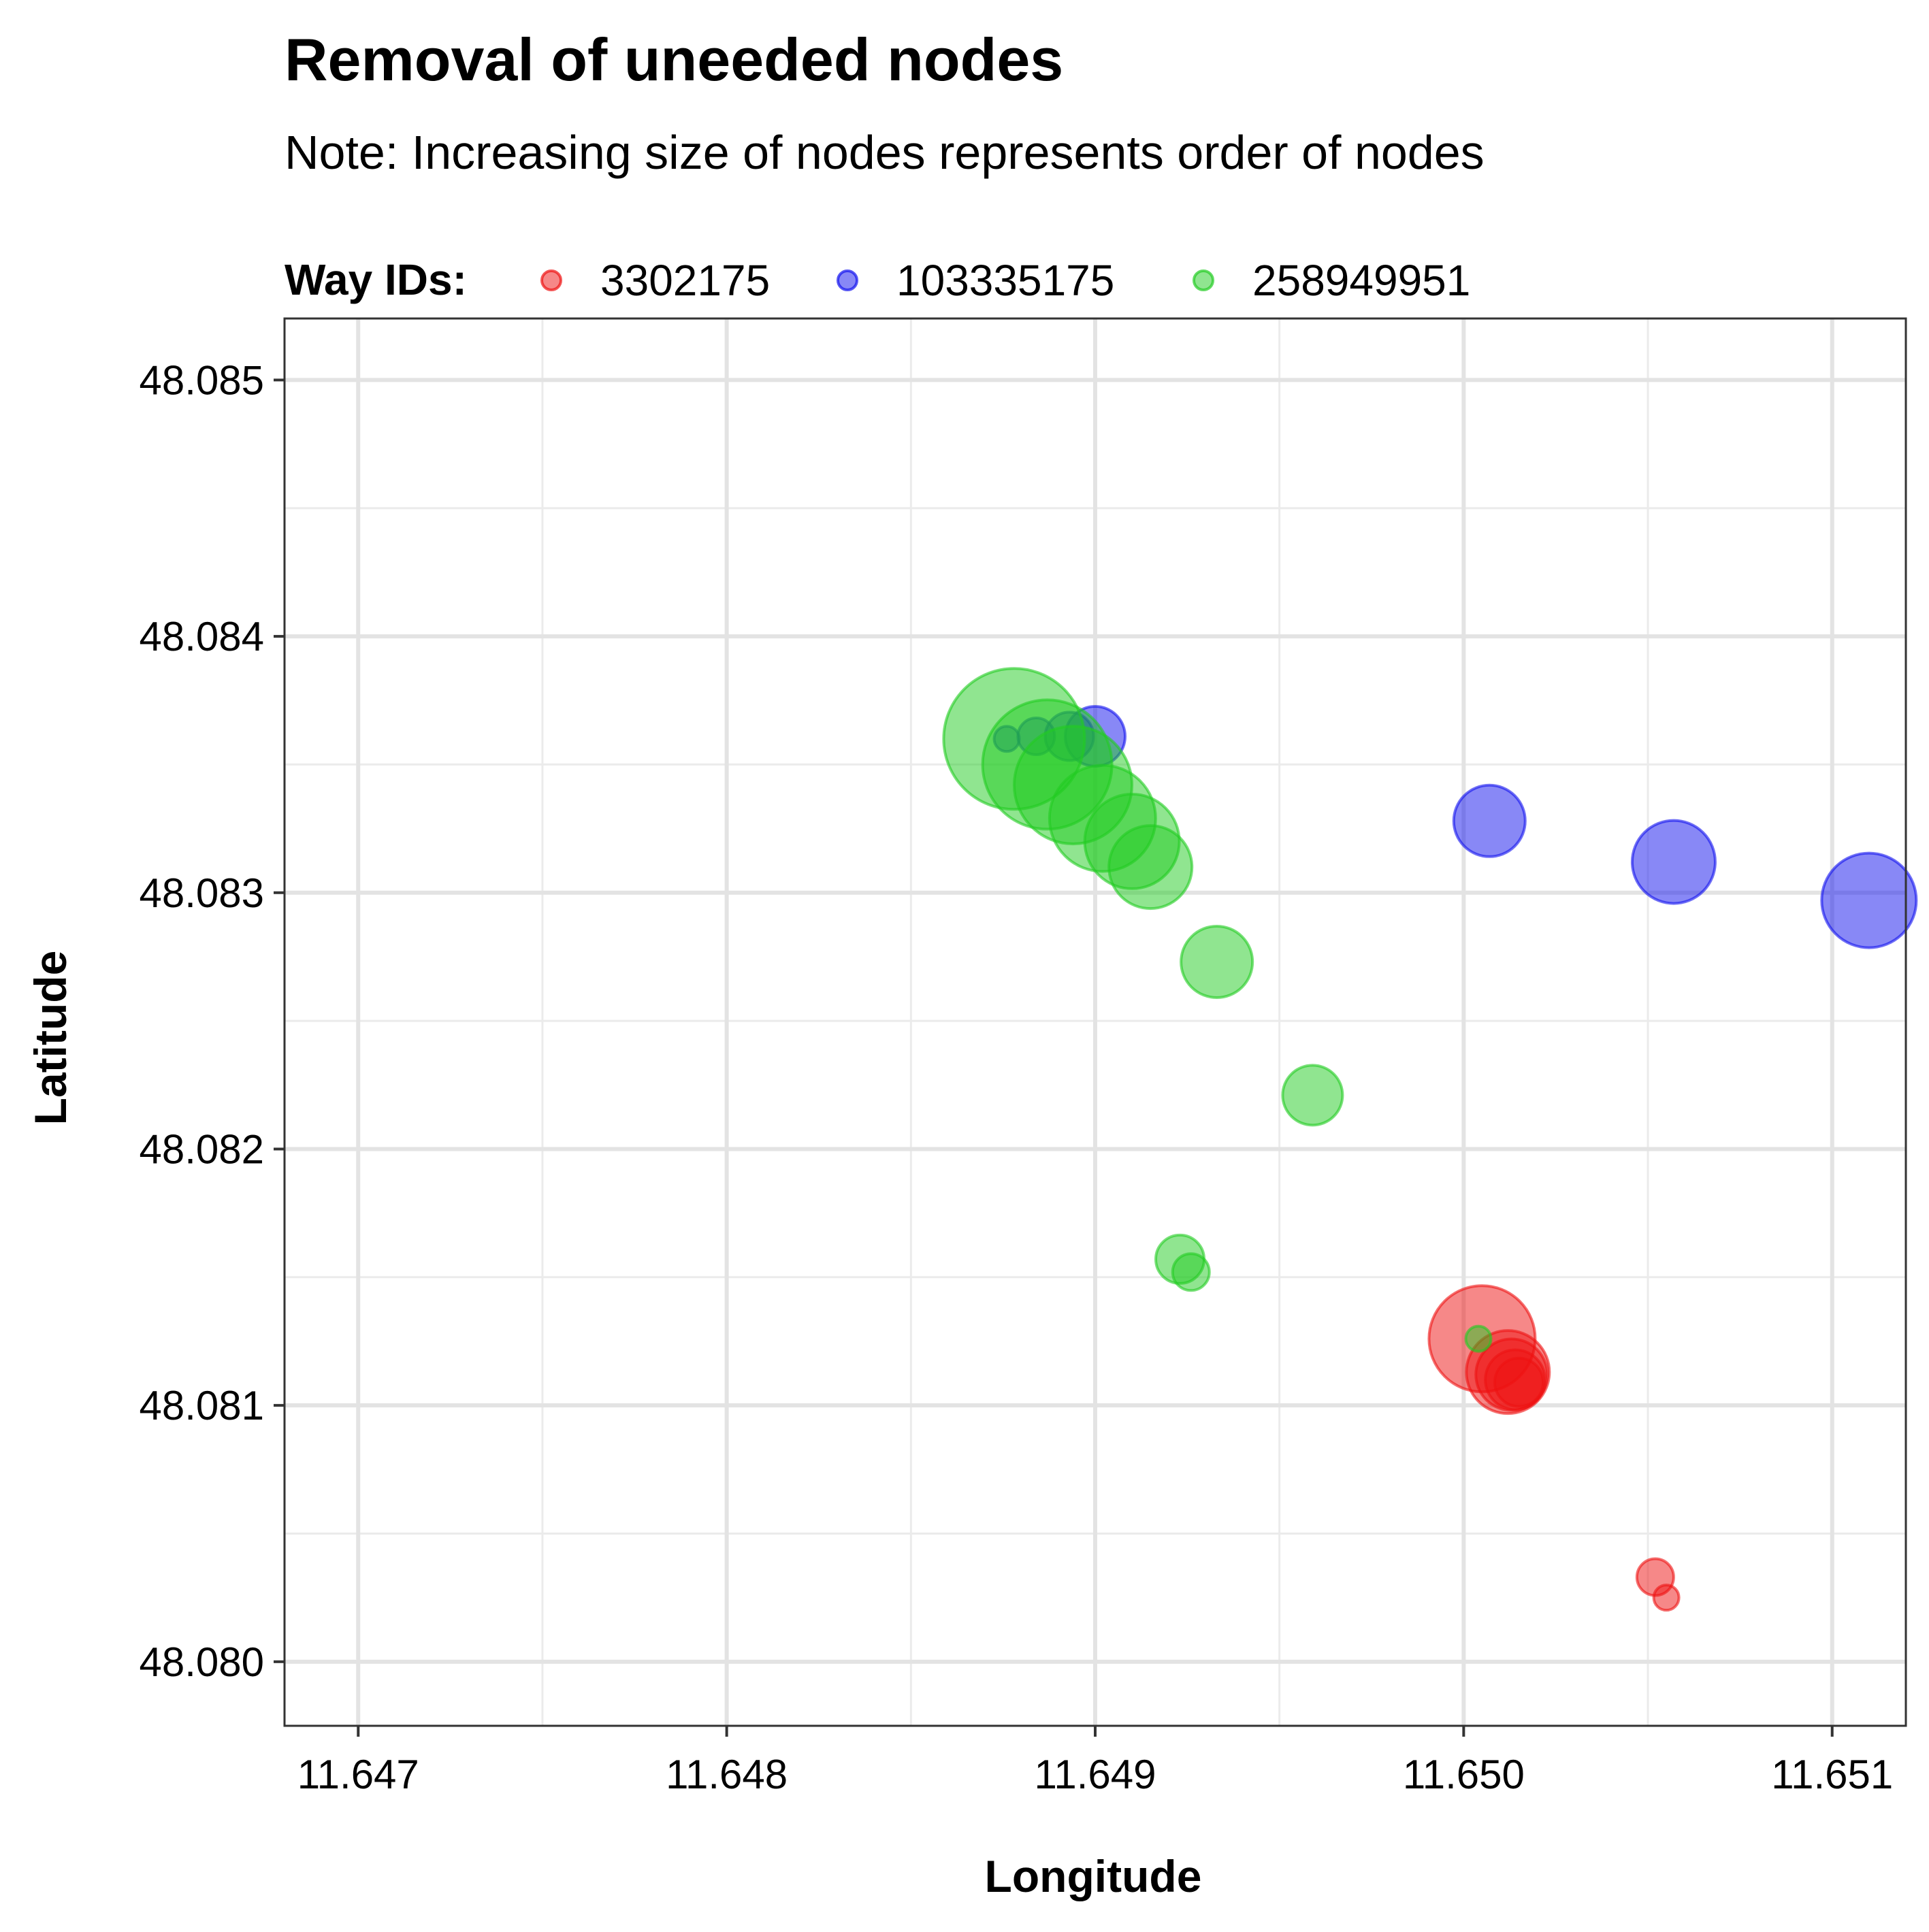  Describe the element at coordinates (201, 636) in the screenshot. I see `y-tick-label: 48.084` at that location.